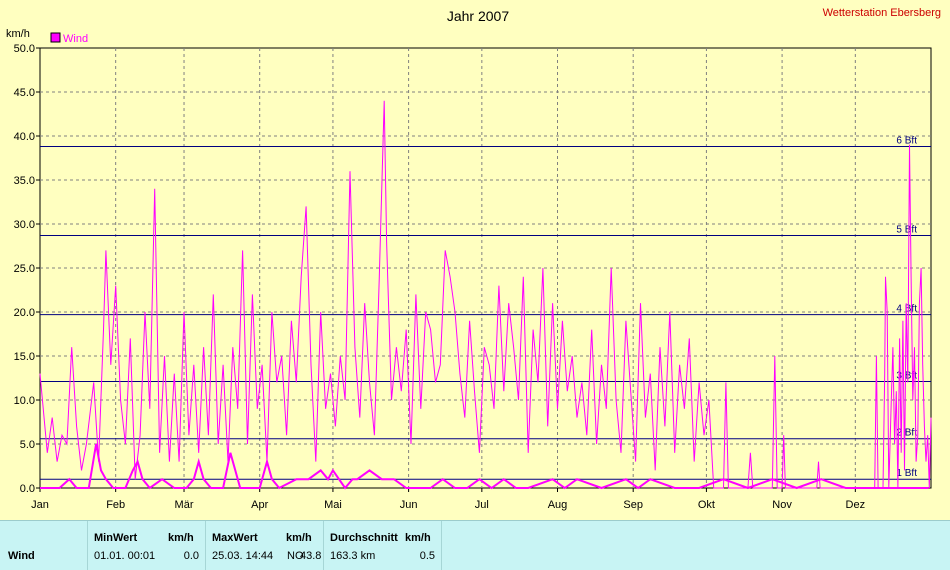  What do you see at coordinates (24, 313) in the screenshot?
I see `y-tick-label: 20.0` at bounding box center [24, 313].